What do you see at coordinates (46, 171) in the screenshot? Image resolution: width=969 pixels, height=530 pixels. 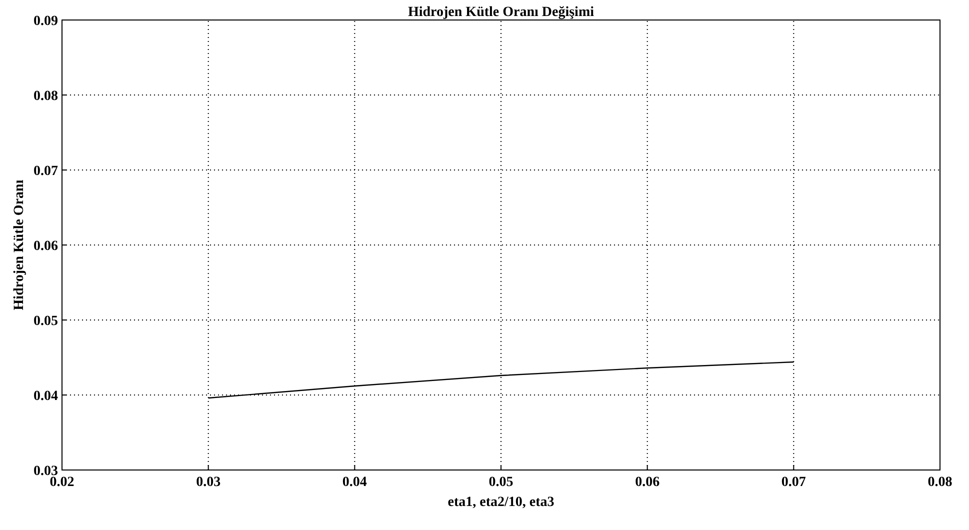 I see `y-tick-label: 0.07` at bounding box center [46, 171].